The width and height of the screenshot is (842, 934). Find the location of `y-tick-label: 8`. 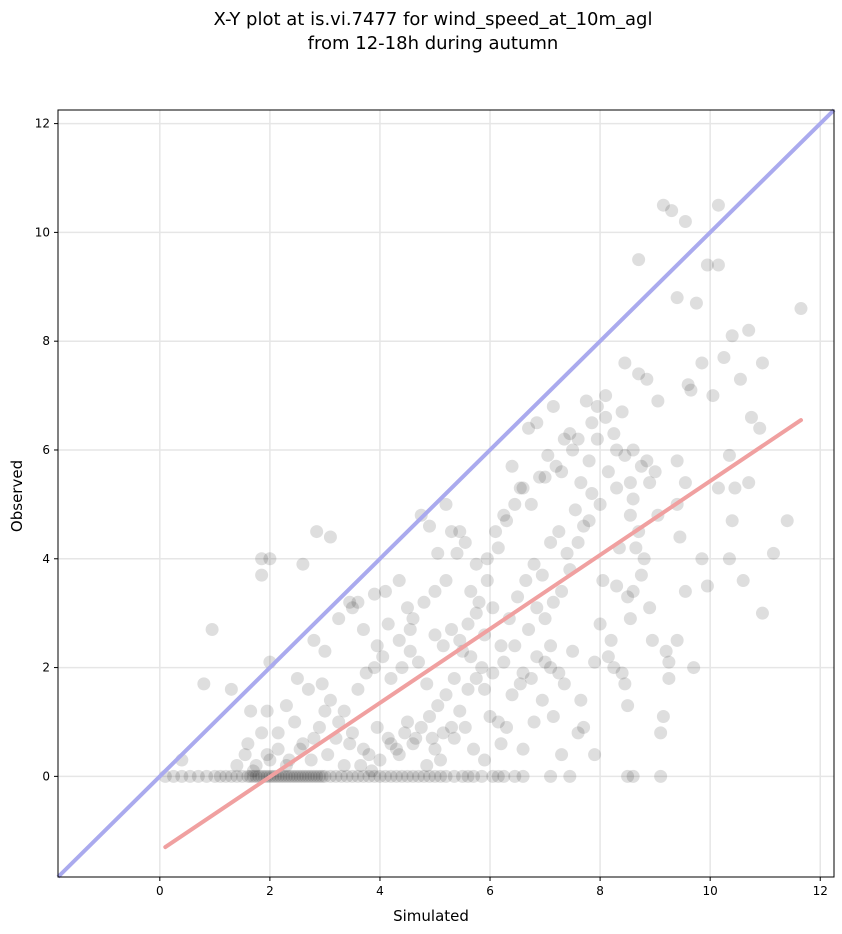

y-tick-label: 8 is located at coordinates (46, 341).